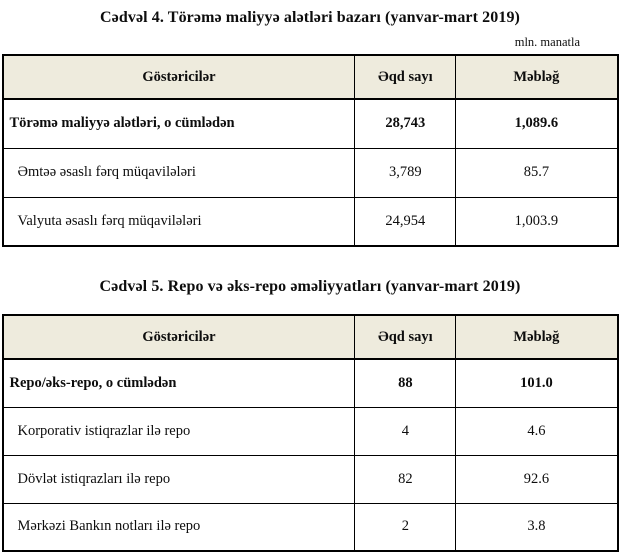 The width and height of the screenshot is (620, 552). What do you see at coordinates (405, 383) in the screenshot?
I see `deals-cell: 88` at bounding box center [405, 383].